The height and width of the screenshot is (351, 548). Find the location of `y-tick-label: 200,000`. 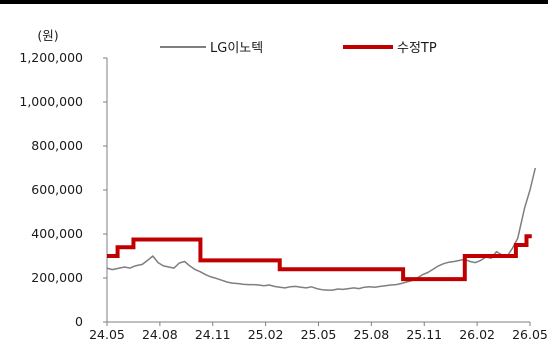

y-tick-label: 200,000 is located at coordinates (57, 277).